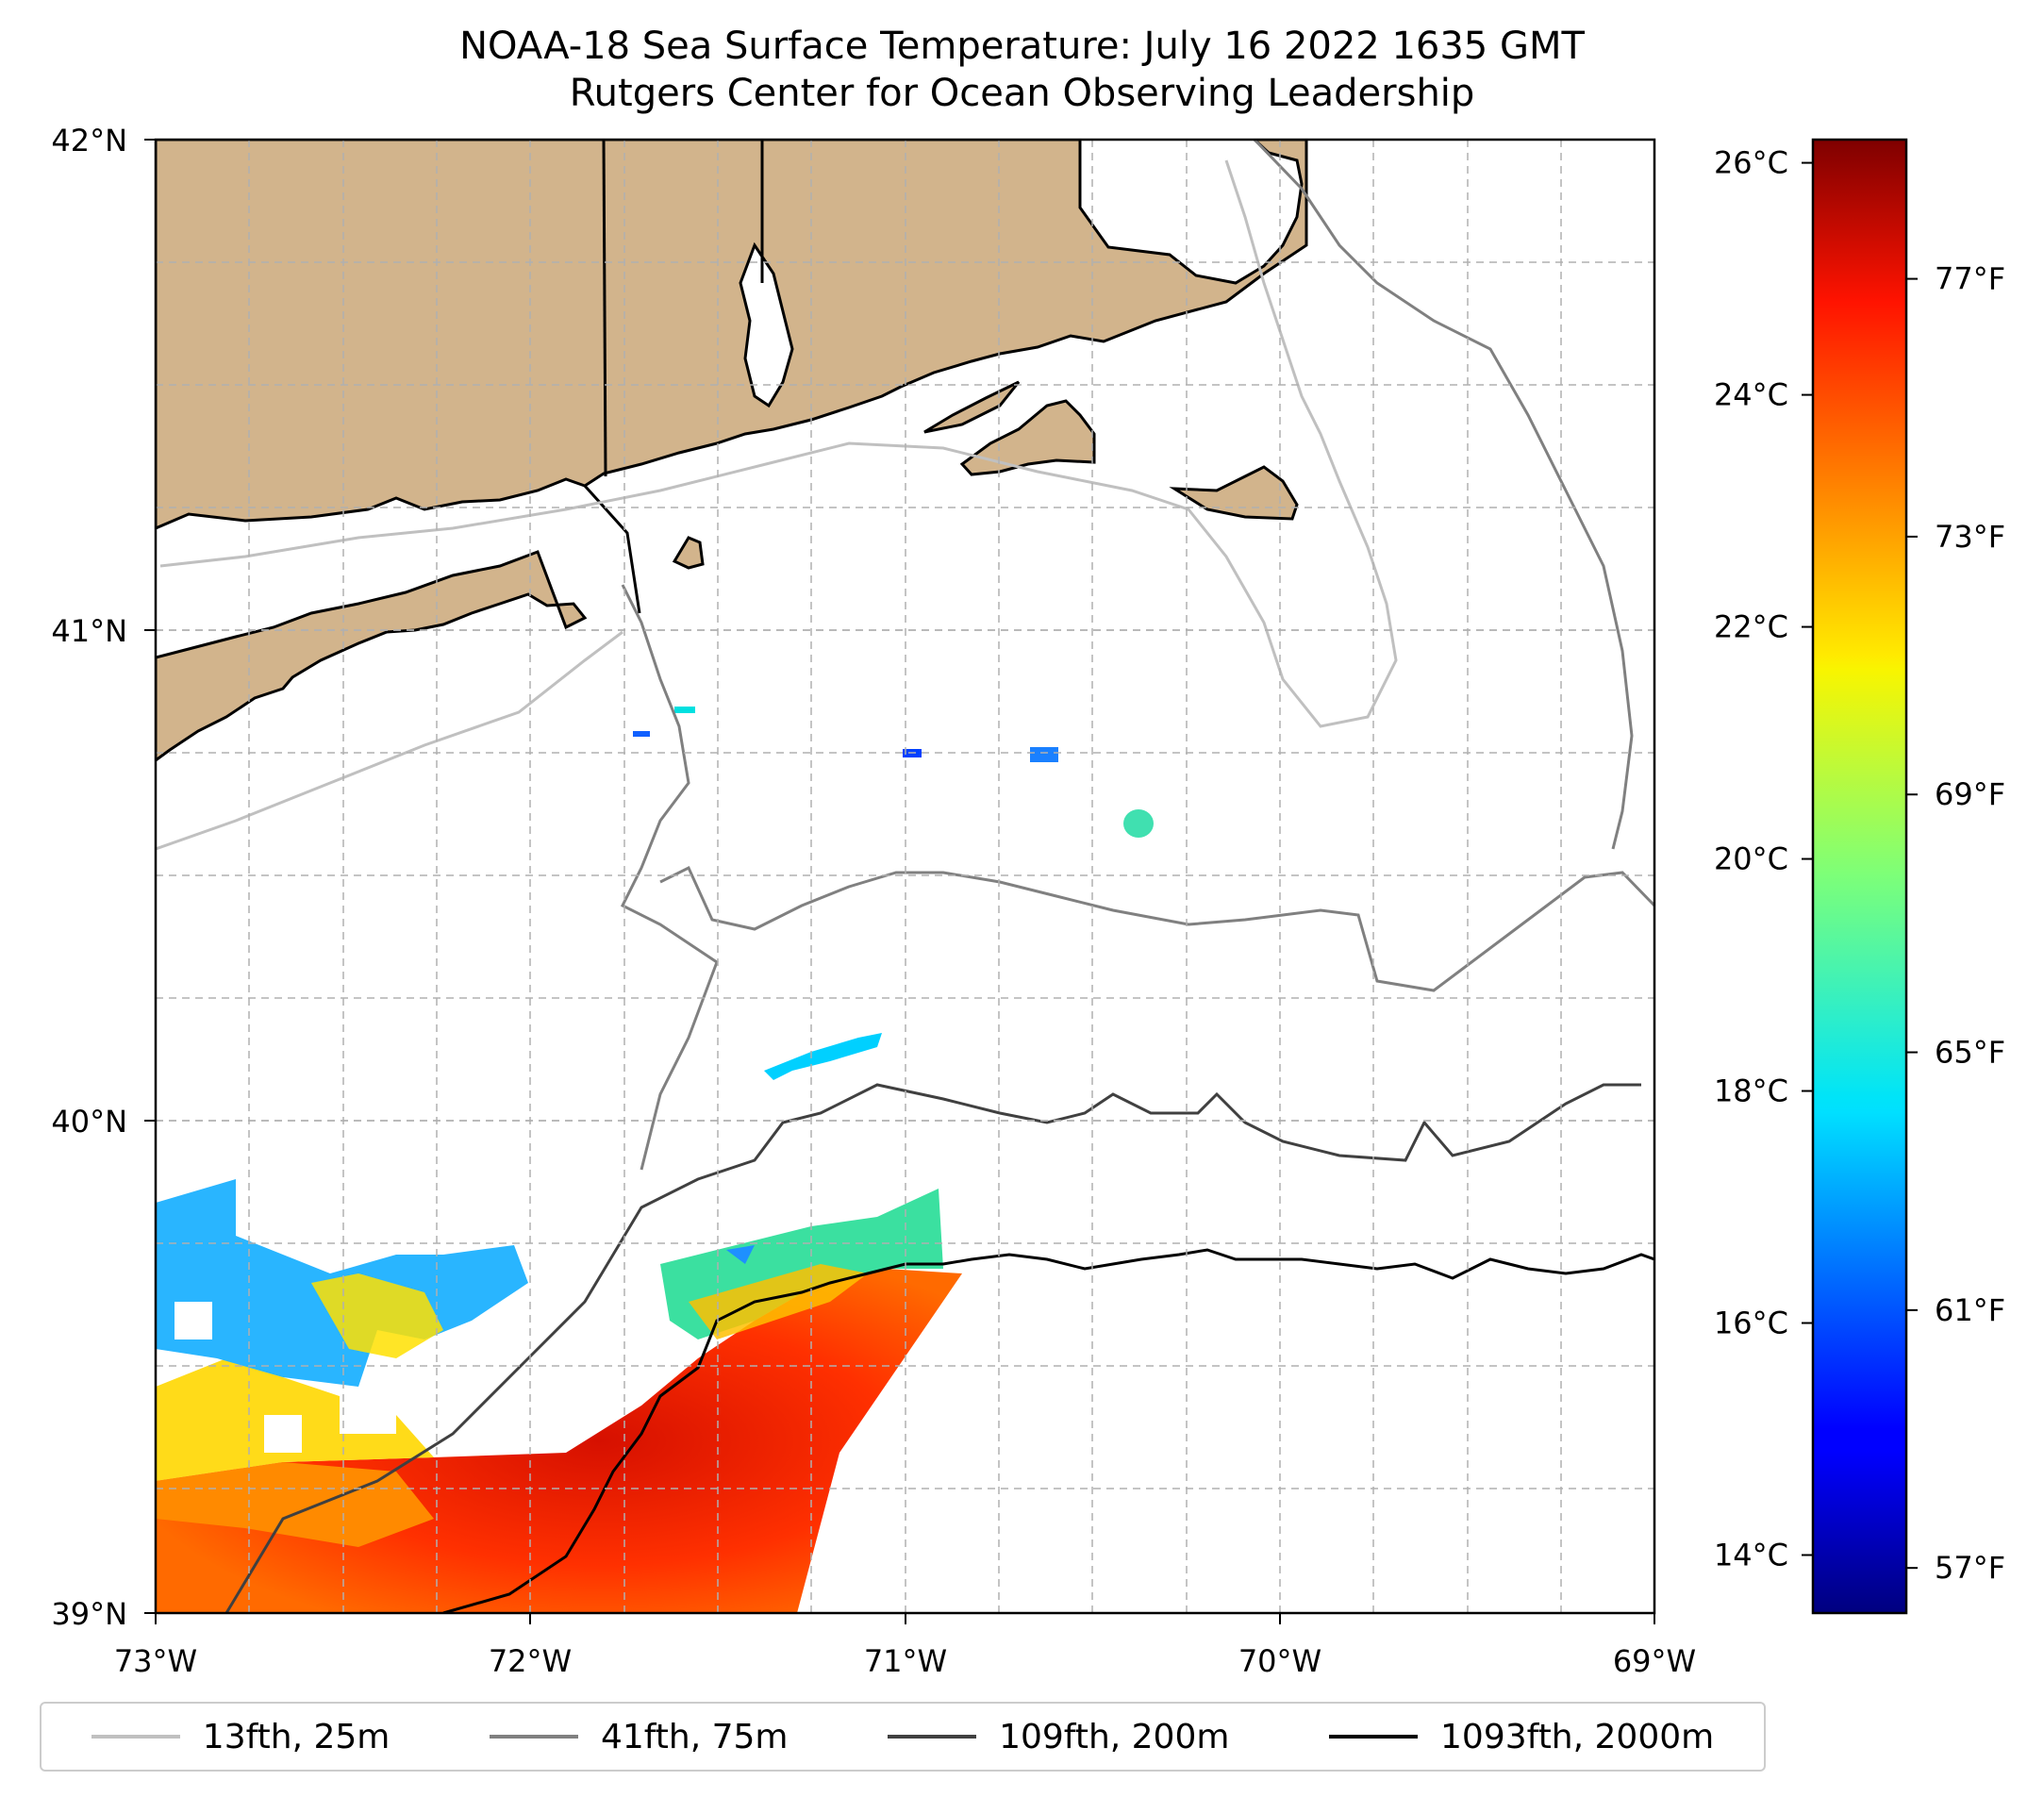 The width and height of the screenshot is (2044, 1797). Describe the element at coordinates (1751, 859) in the screenshot. I see `colorbar-celsius-label: 20°C` at that location.